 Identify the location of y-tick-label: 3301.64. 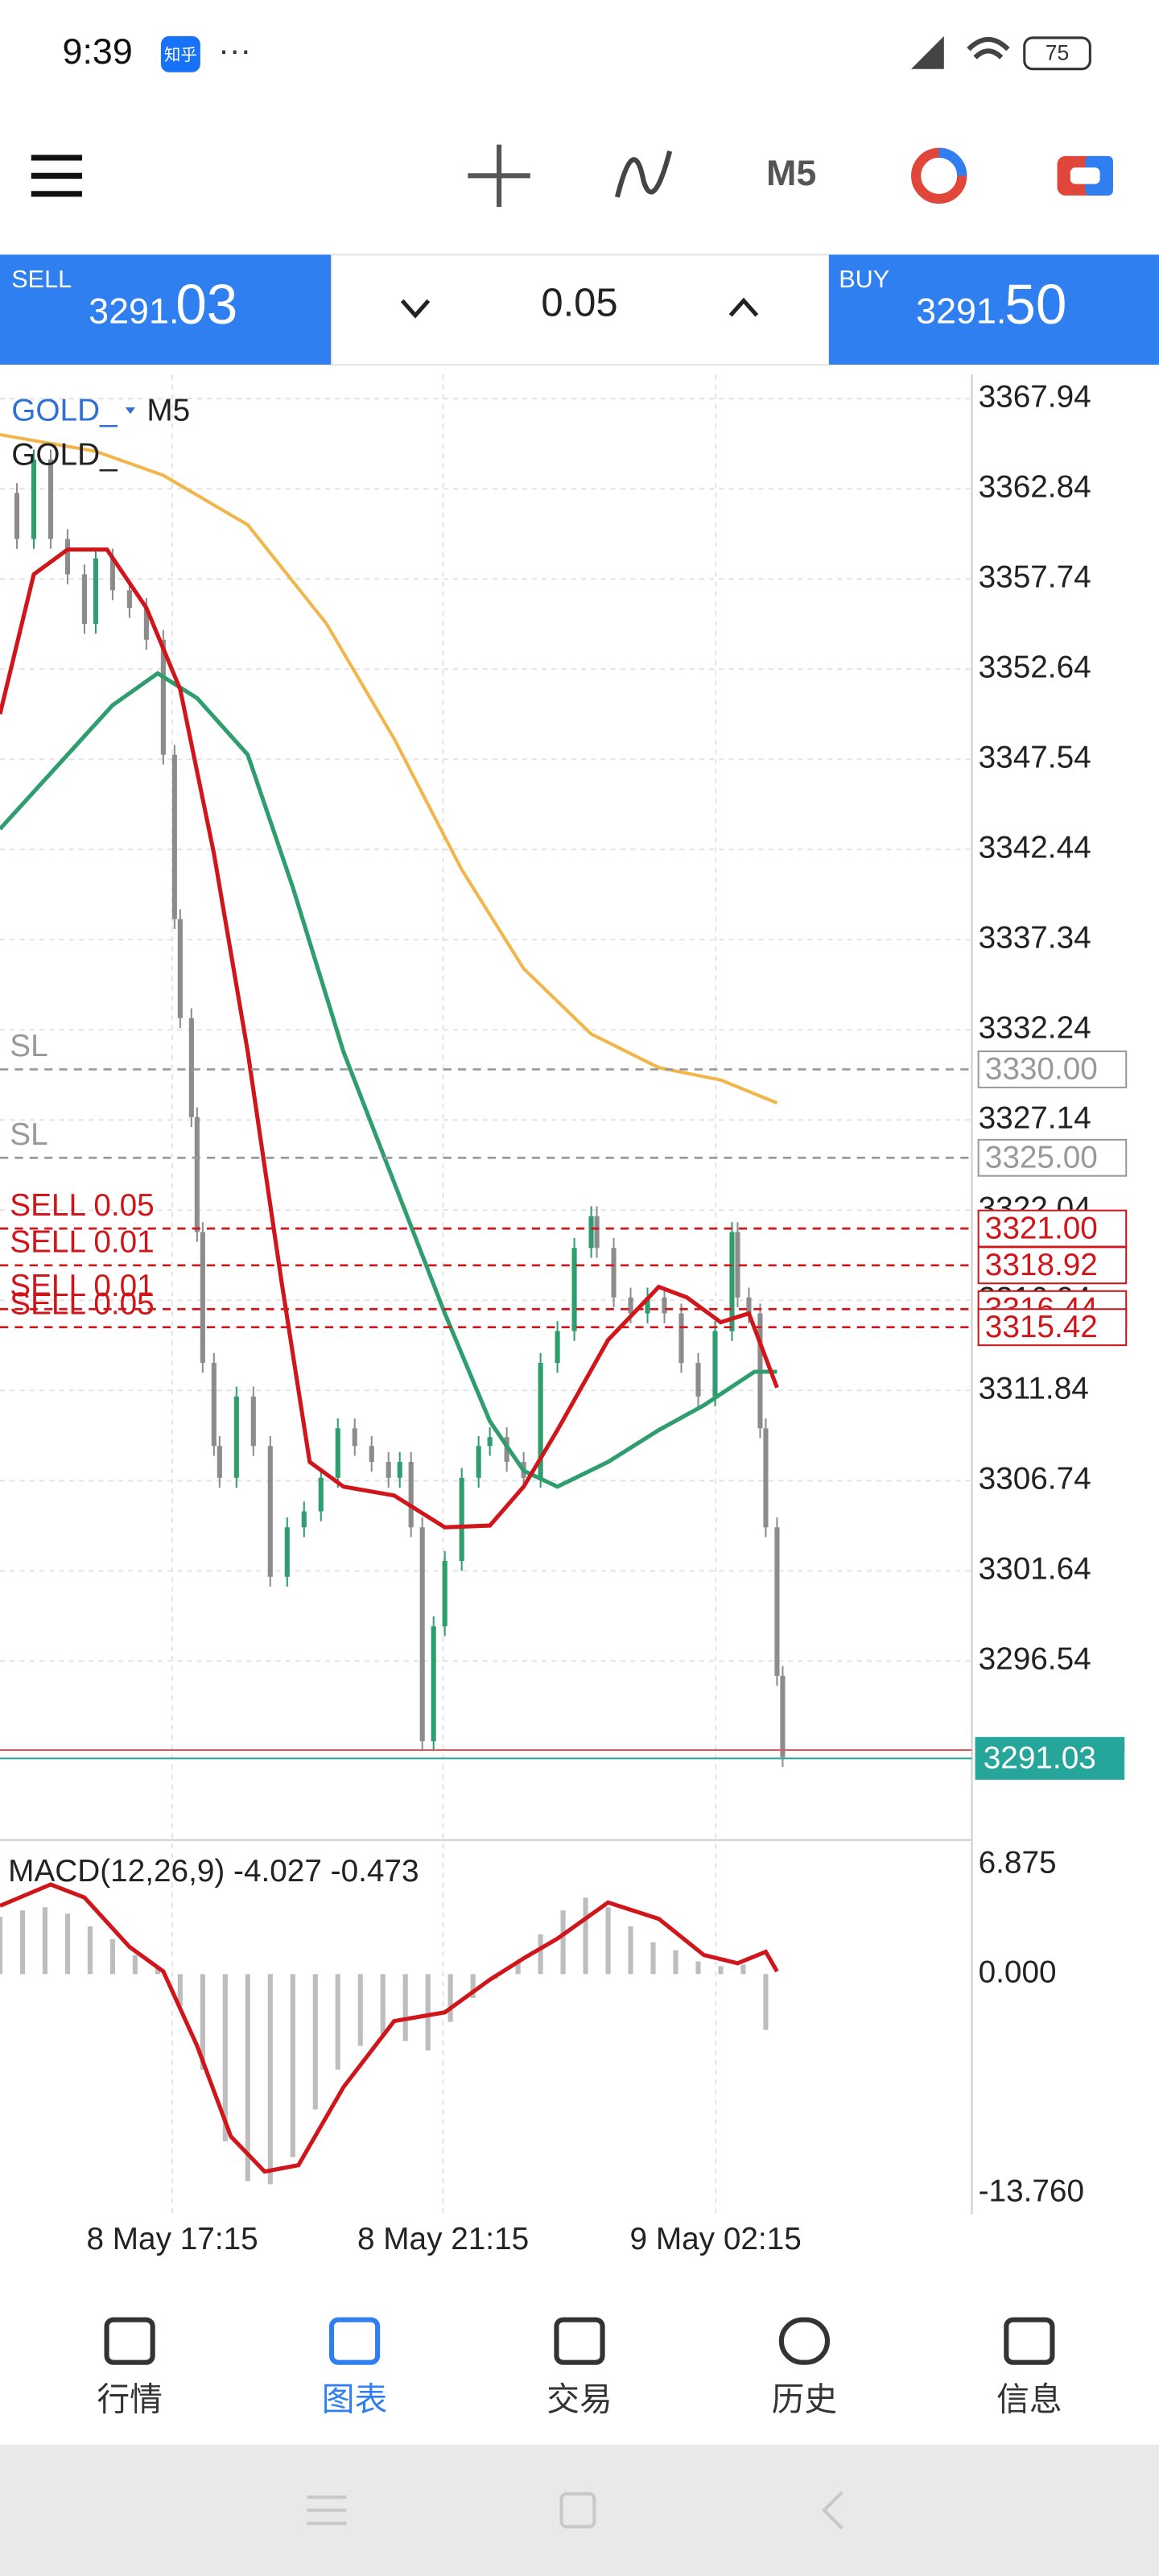
(1035, 1569).